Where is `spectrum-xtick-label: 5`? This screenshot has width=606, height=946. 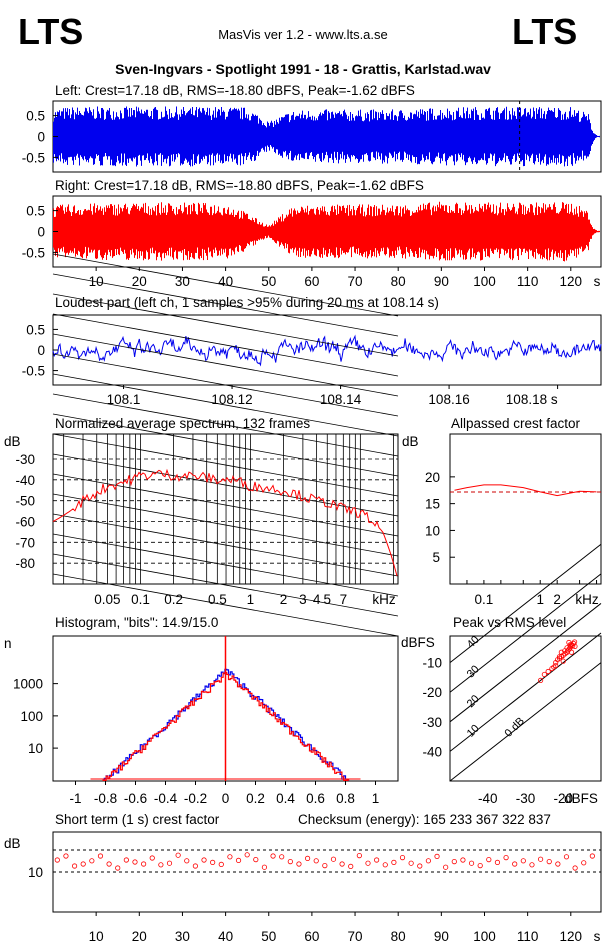 spectrum-xtick-label: 5 is located at coordinates (328, 599).